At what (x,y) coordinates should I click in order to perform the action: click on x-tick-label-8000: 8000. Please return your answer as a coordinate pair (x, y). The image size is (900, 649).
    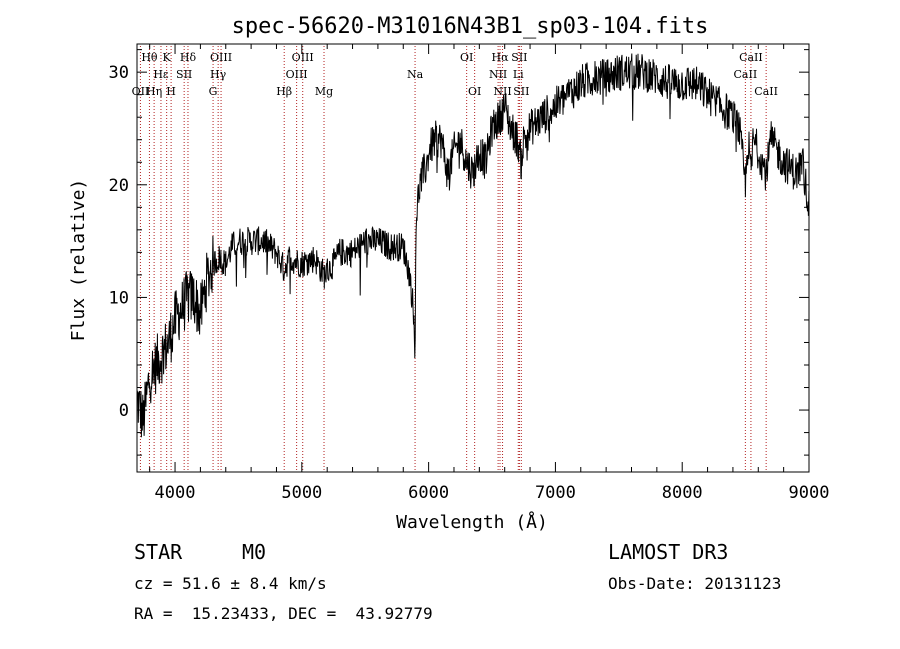
    Looking at the image, I should click on (682, 493).